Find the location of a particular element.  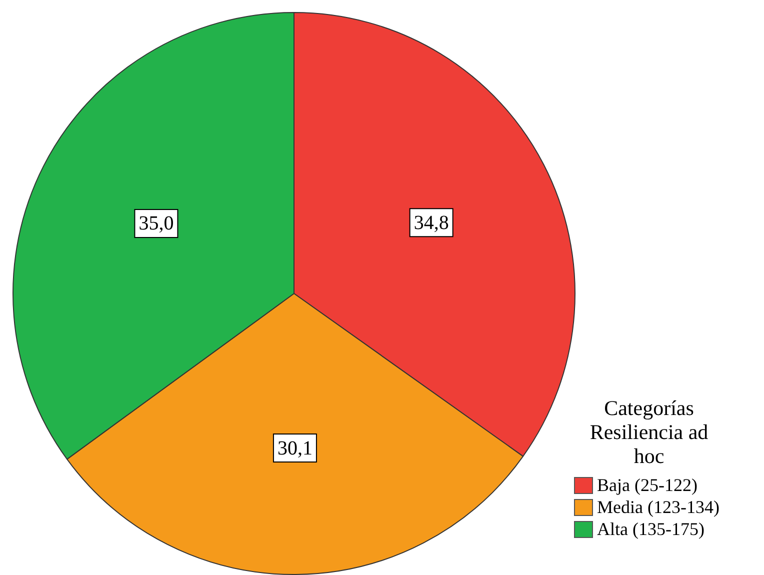

legend-label: Baja (25-122) is located at coordinates (647, 485).